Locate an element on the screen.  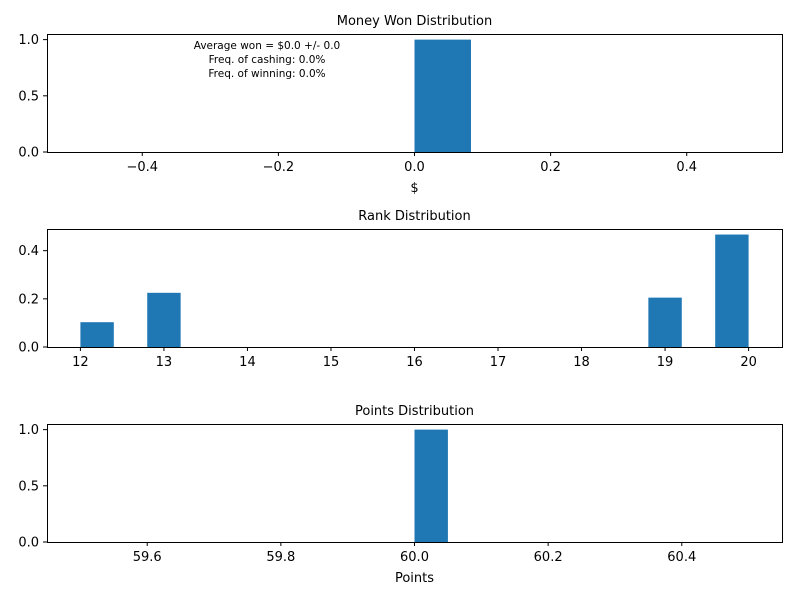
x-tick-label: 20 is located at coordinates (748, 362).